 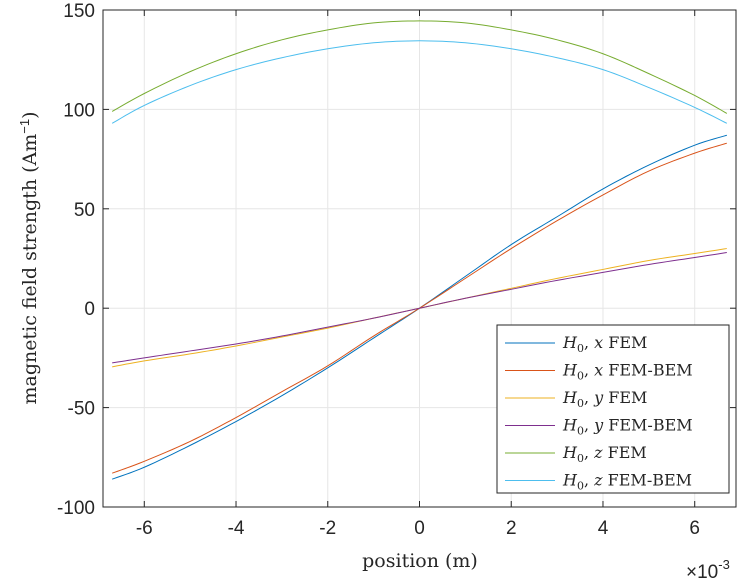 I want to click on x-tick-label: -2, so click(x=327, y=528).